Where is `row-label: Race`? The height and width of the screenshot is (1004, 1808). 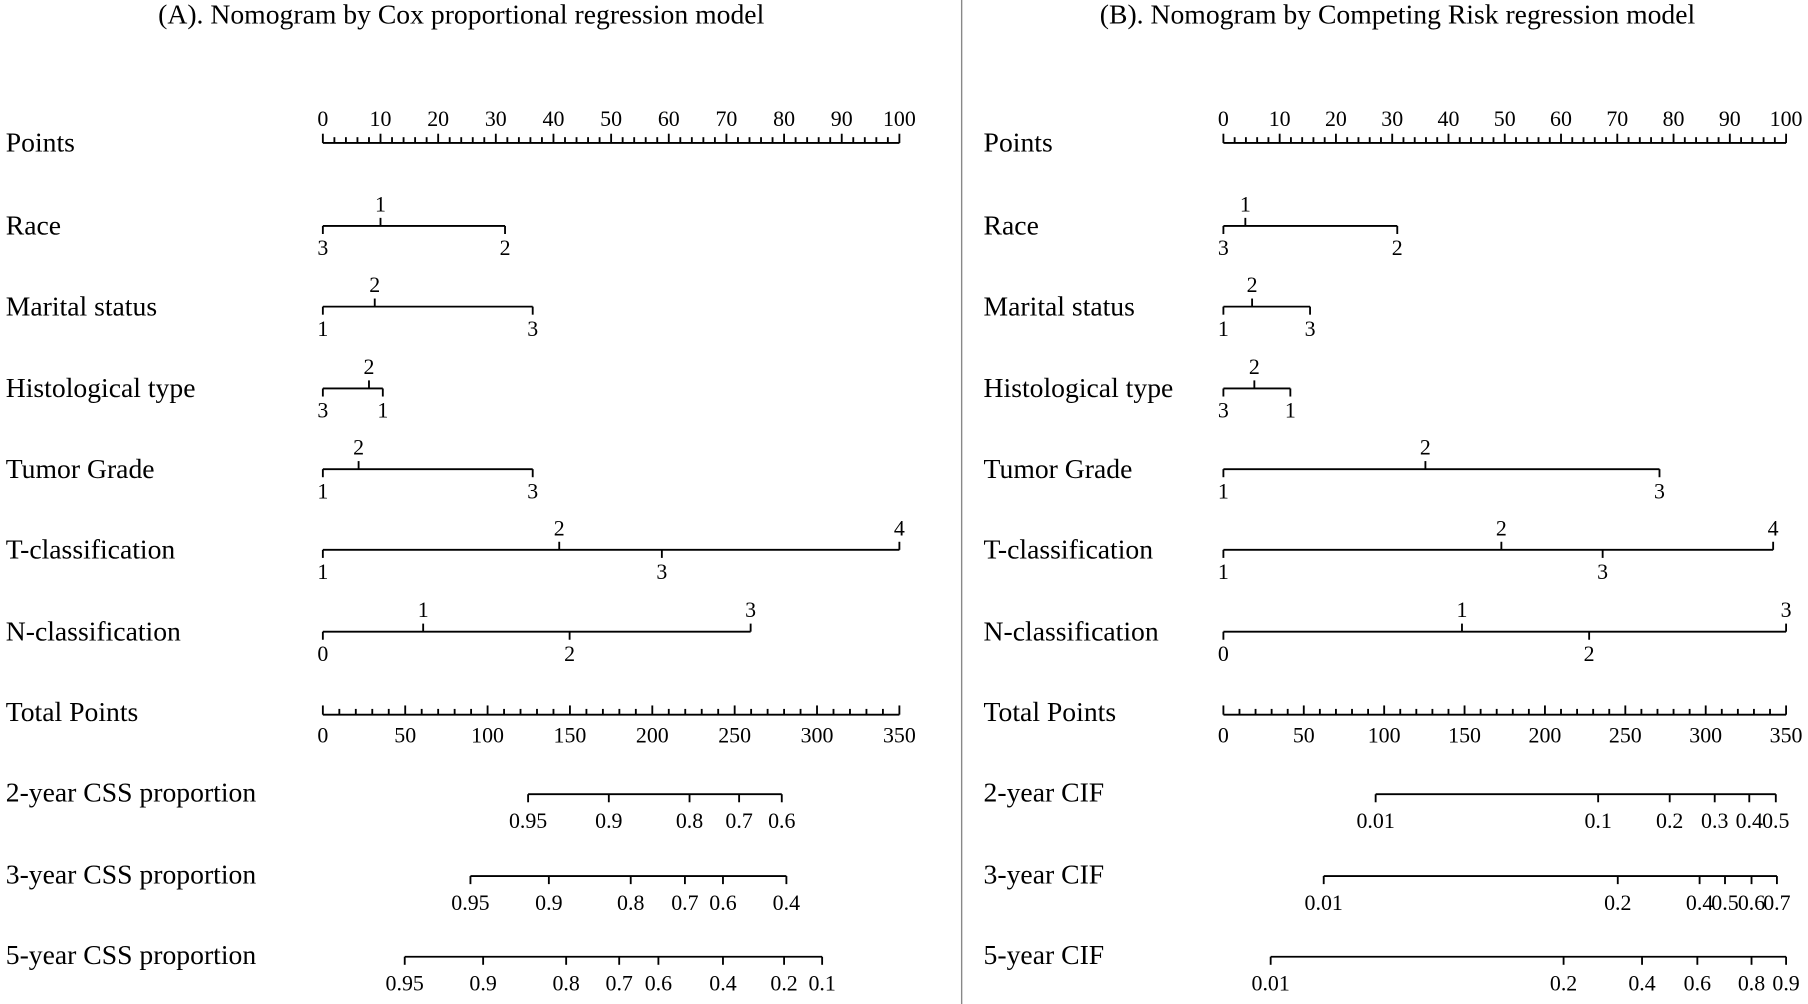
row-label: Race is located at coordinates (33, 225).